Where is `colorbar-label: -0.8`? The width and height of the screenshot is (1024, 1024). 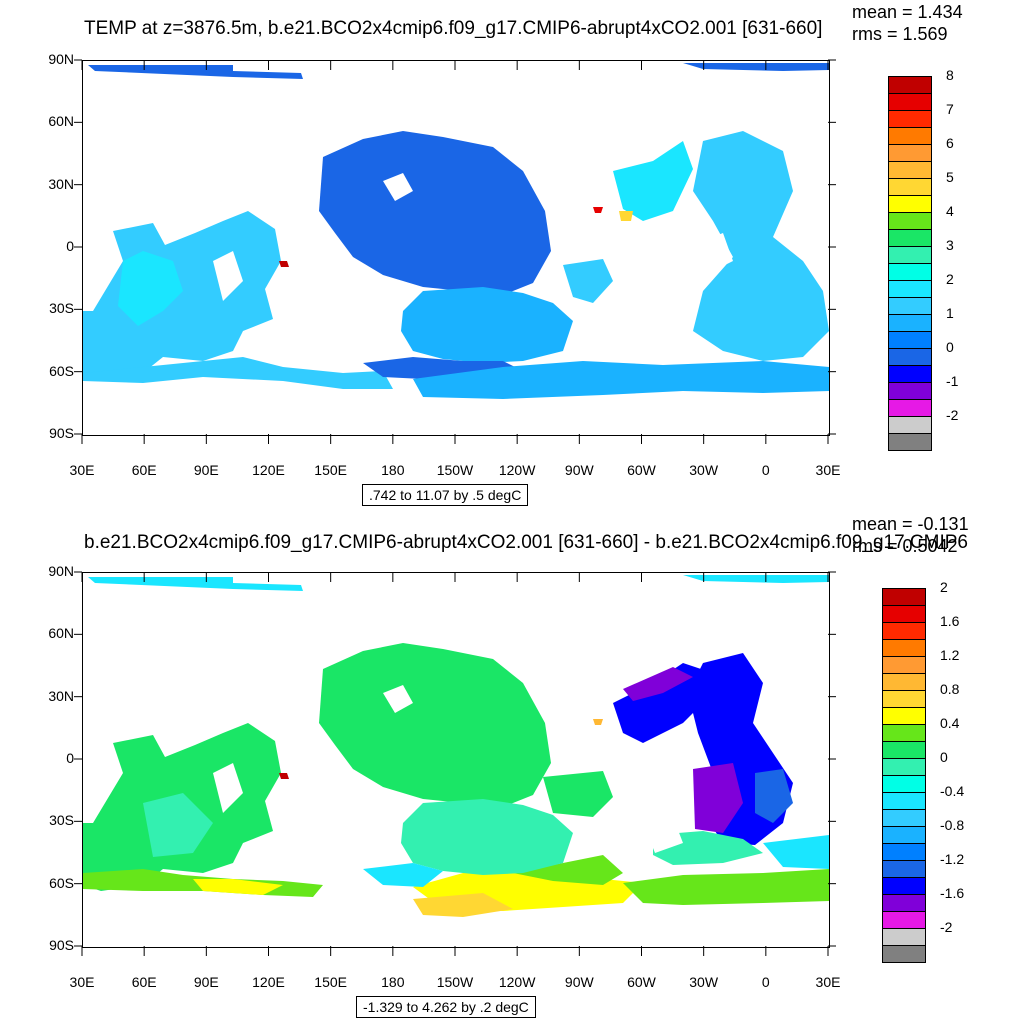 colorbar-label: -0.8 is located at coordinates (952, 825).